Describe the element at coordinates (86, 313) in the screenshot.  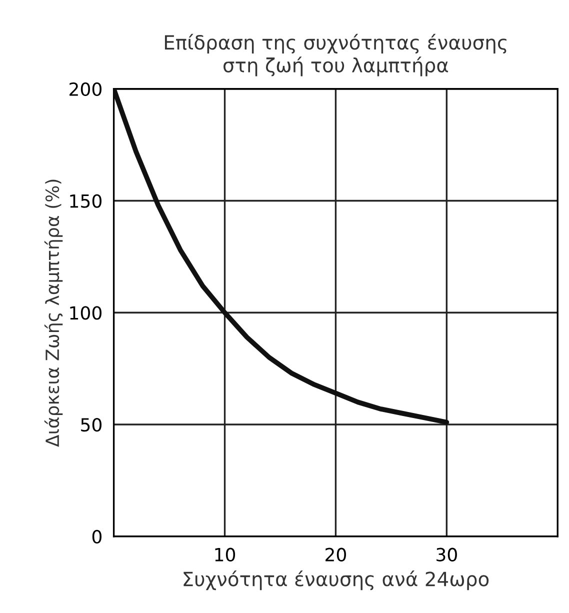
I see `y-tick-label: 100` at that location.